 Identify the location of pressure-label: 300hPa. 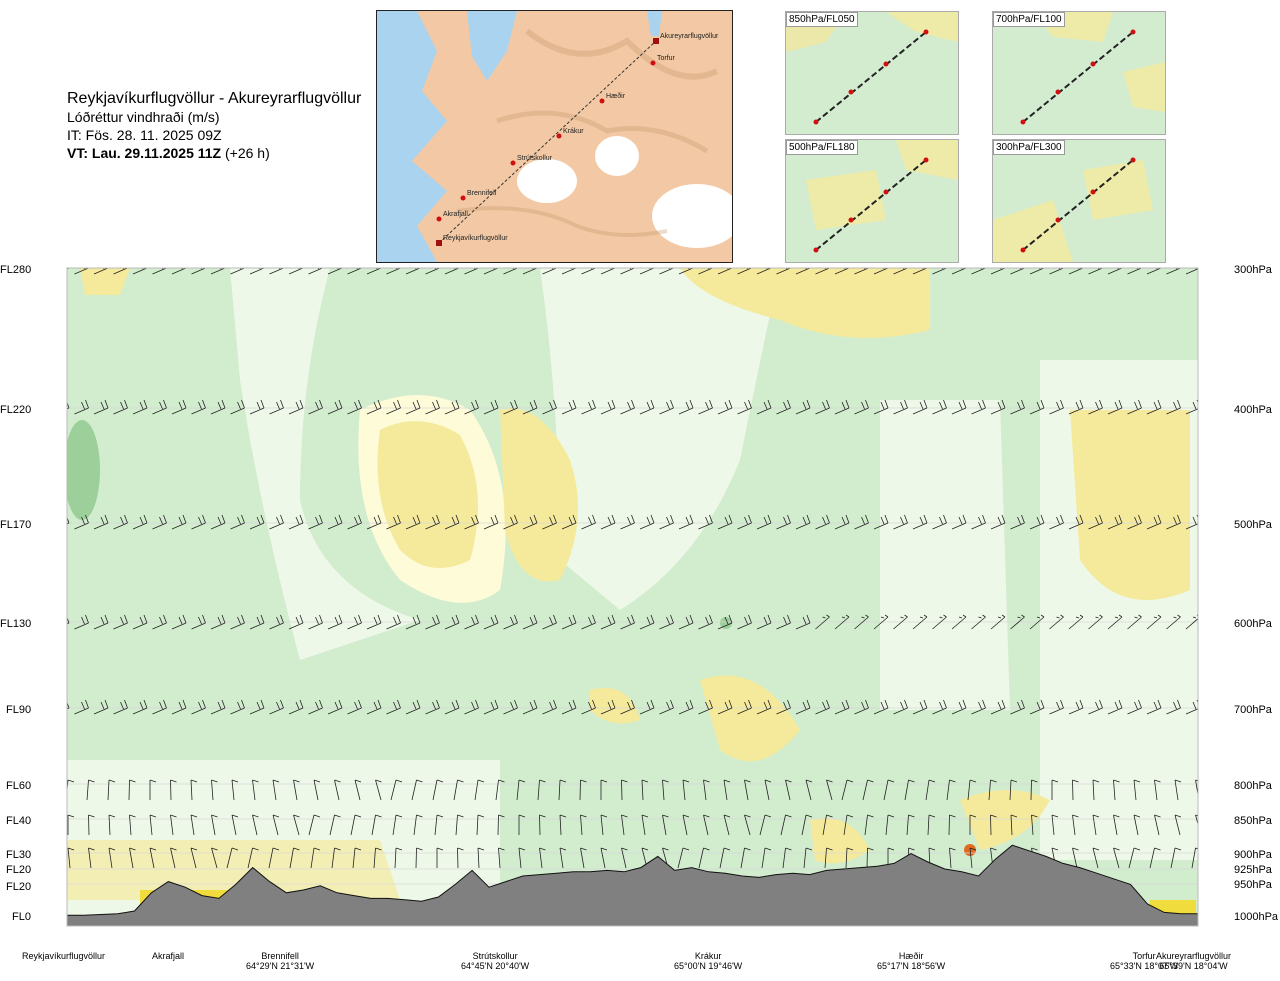
(1253, 270).